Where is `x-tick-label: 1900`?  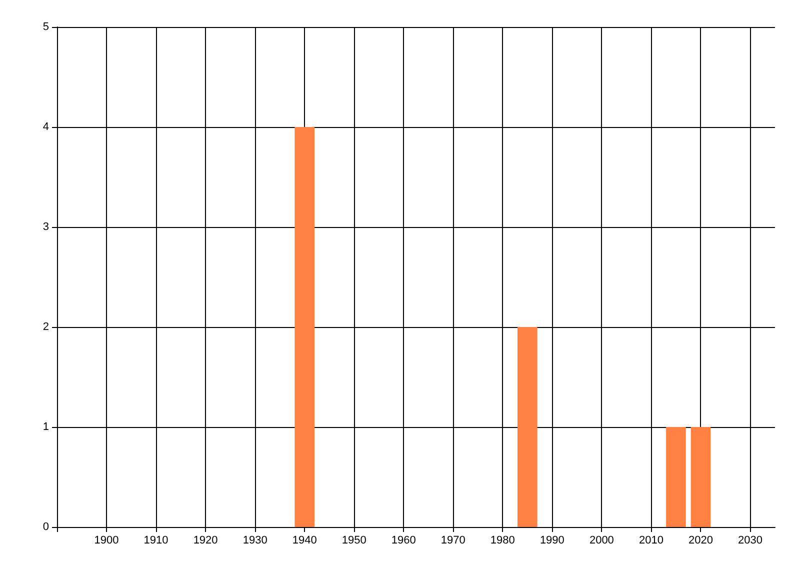 x-tick-label: 1900 is located at coordinates (106, 540).